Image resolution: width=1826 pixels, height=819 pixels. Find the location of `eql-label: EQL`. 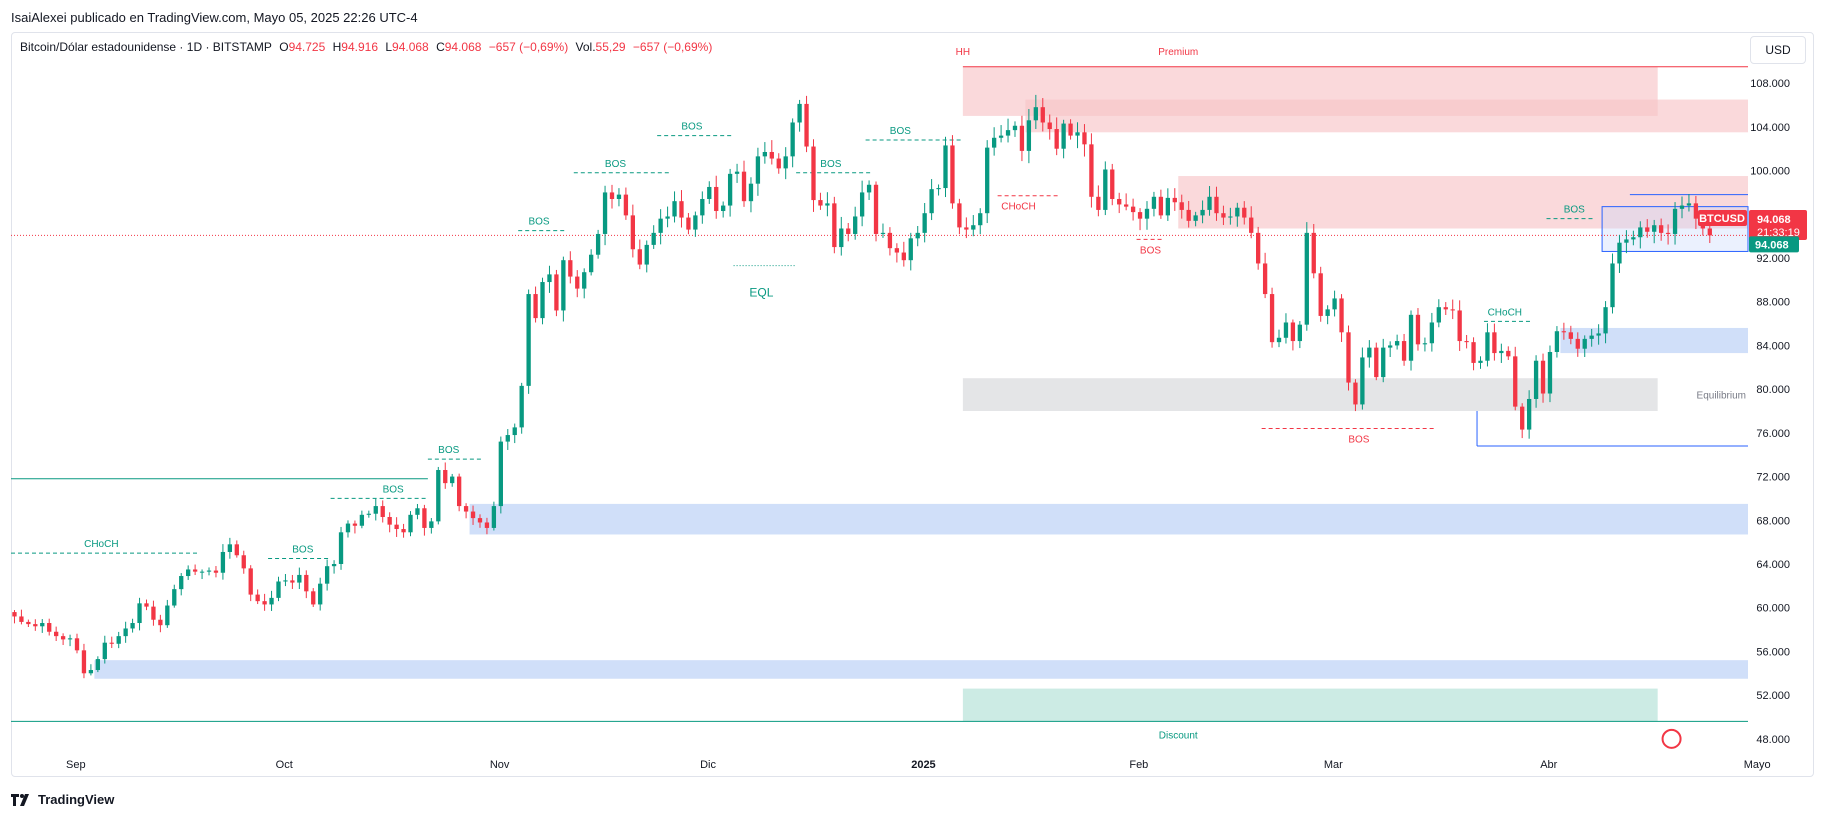

eql-label: EQL is located at coordinates (761, 292).